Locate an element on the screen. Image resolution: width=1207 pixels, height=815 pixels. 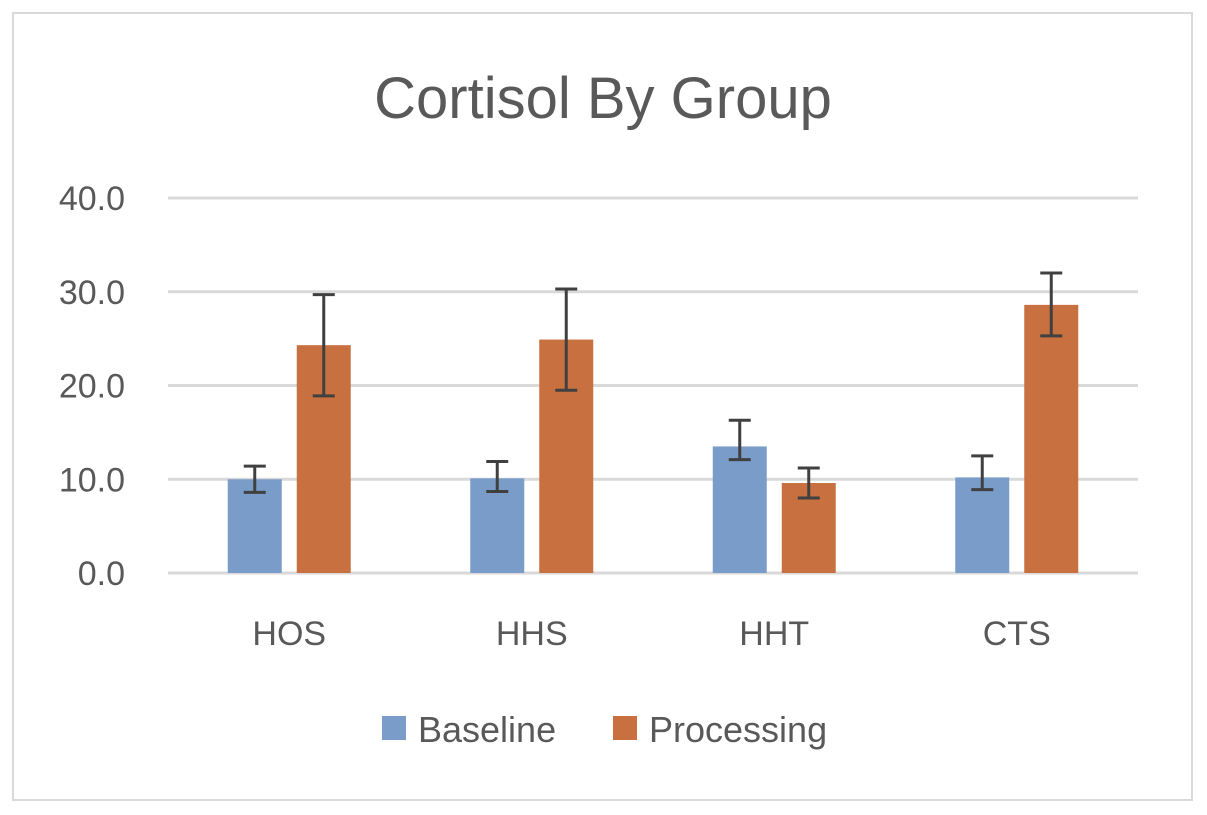
y-tick-label: 0.0 is located at coordinates (101, 574).